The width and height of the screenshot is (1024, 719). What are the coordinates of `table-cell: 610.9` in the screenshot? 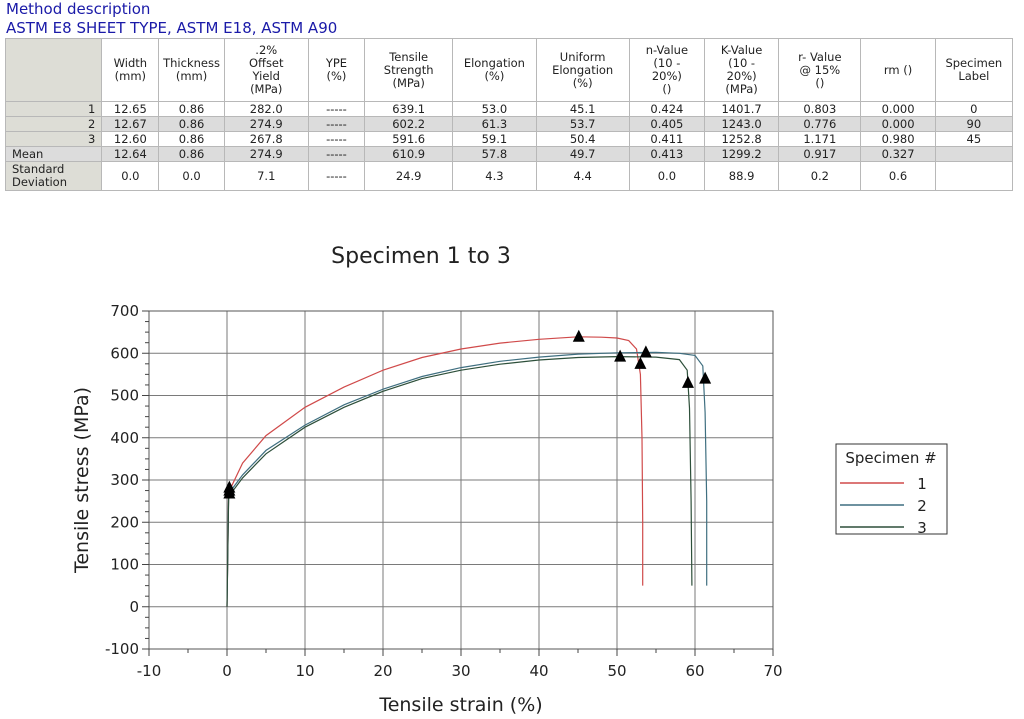 It's located at (409, 154).